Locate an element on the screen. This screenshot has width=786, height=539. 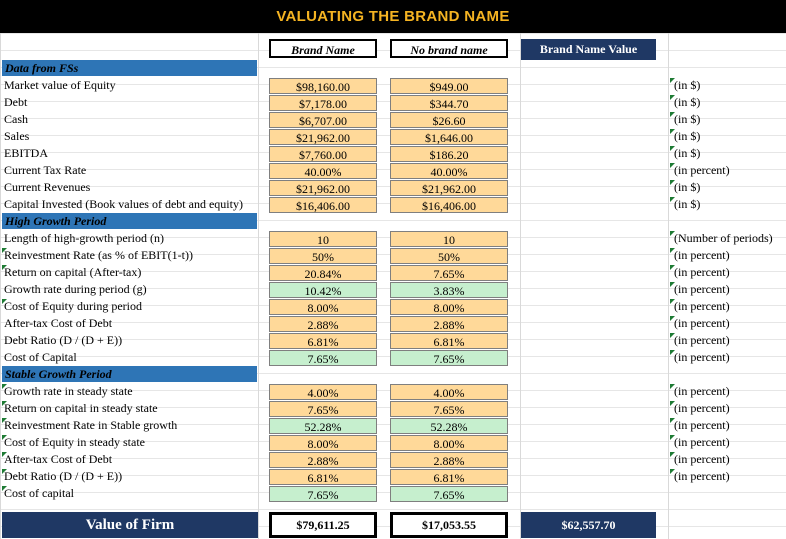
row-label: Return on capital (After-tax) is located at coordinates (73, 272).